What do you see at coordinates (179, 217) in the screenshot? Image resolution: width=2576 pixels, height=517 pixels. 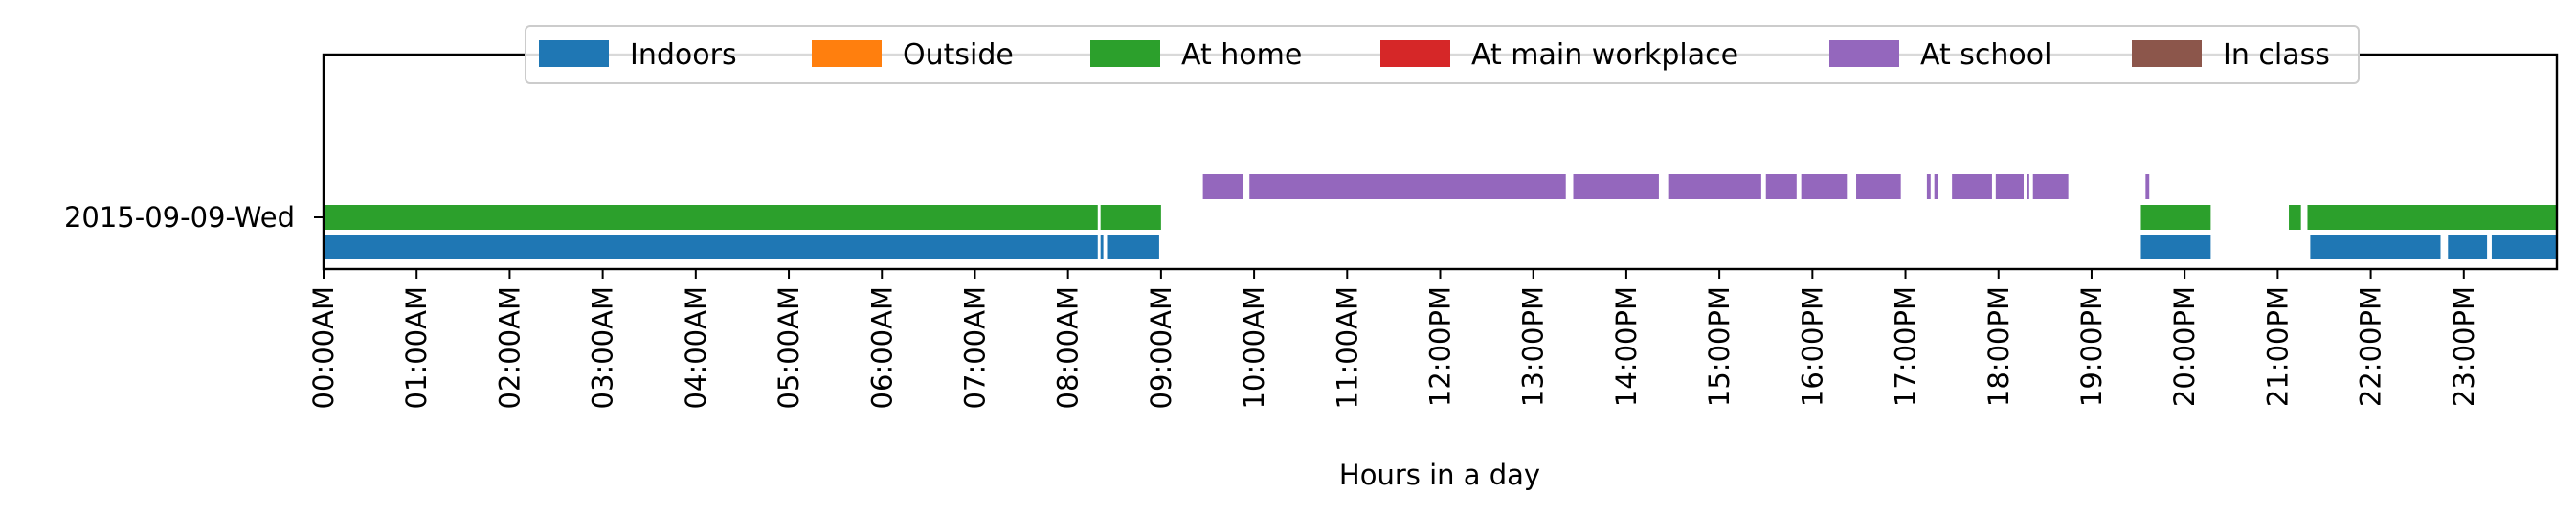 I see `y-tick-label: 2015-09-09-Wed` at bounding box center [179, 217].